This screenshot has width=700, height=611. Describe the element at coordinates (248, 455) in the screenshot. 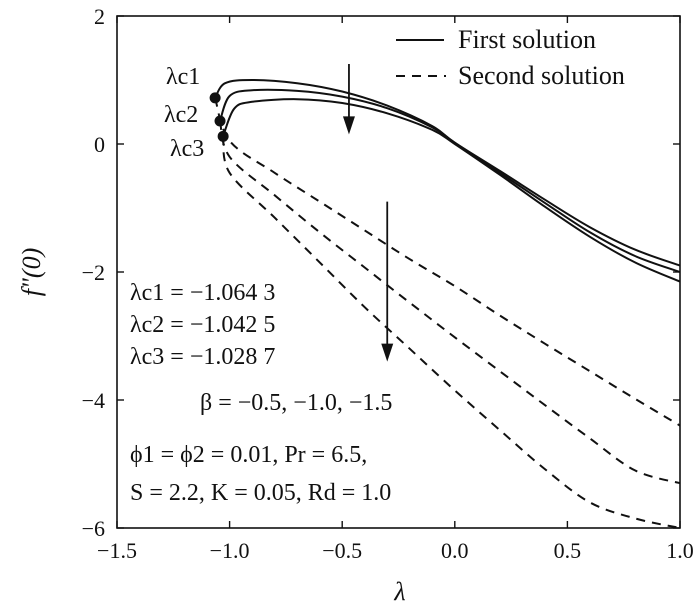

I see `params-line-1: ϕ1 = ϕ2 = 0.01, Pr = 6.5,` at that location.